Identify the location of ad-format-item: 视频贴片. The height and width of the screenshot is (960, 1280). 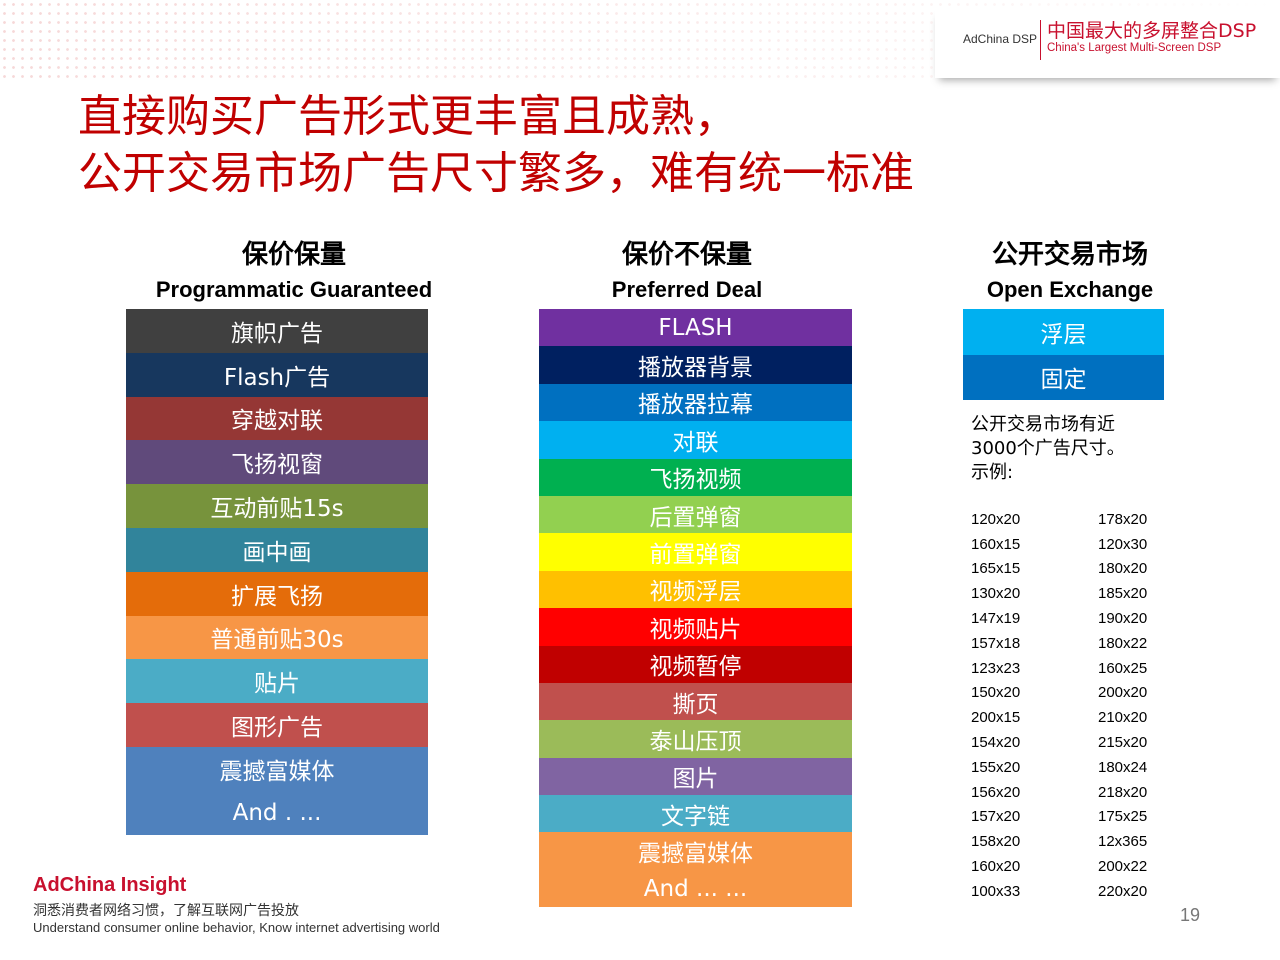
(695, 627).